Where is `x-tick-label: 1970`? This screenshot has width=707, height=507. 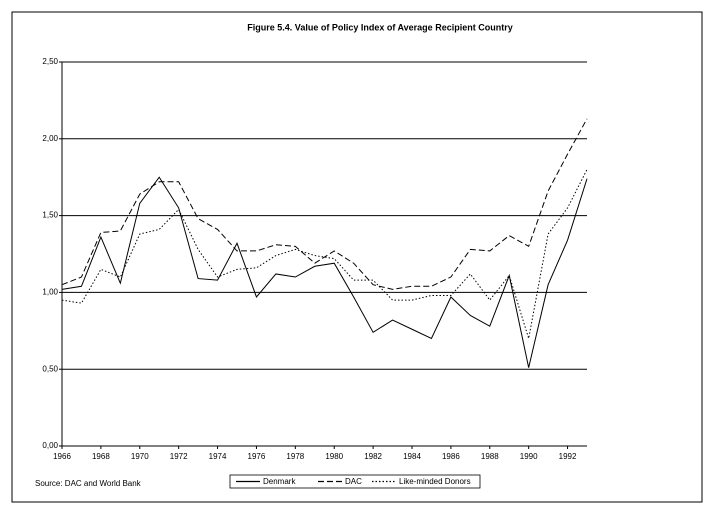 x-tick-label: 1970 is located at coordinates (140, 456).